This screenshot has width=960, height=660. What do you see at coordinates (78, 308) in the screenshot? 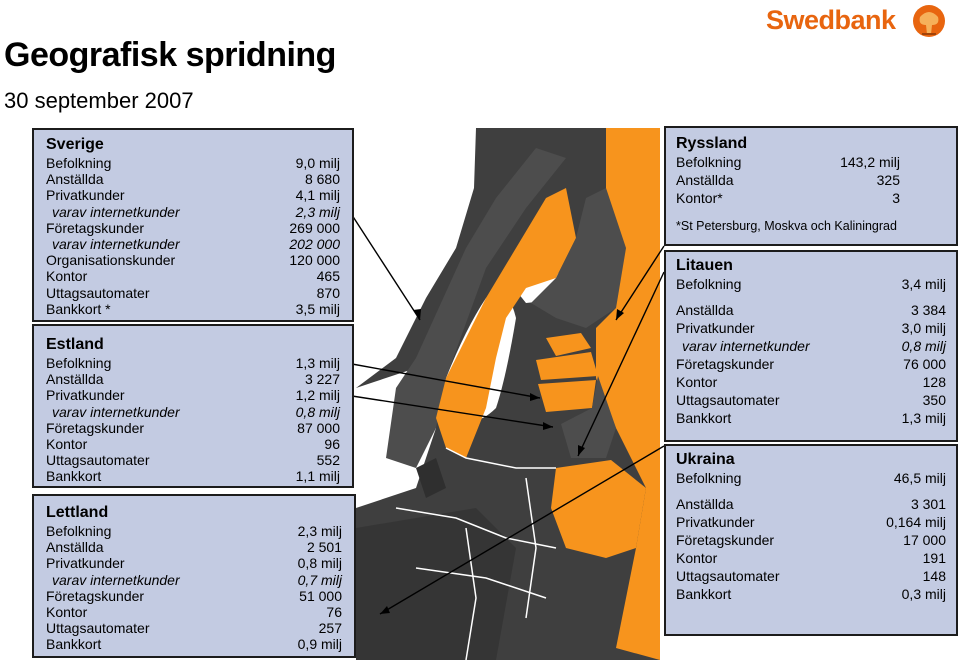
I see `row-label: Bankkort *` at bounding box center [78, 308].